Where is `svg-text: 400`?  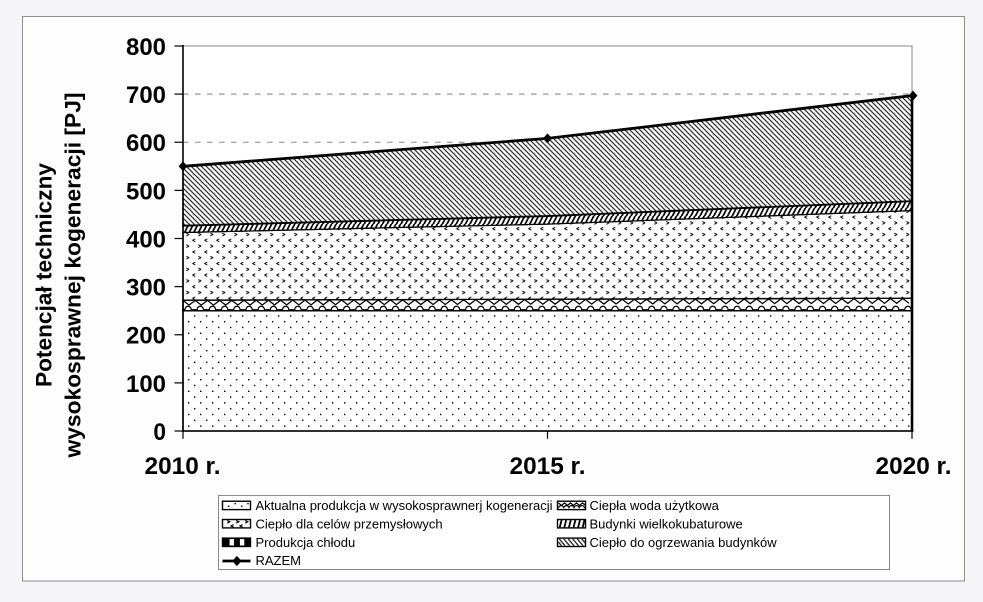
svg-text: 400 is located at coordinates (146, 239).